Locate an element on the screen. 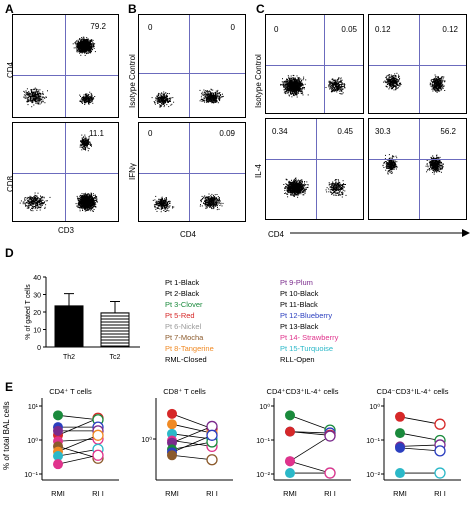  flow-plot-c-bottom-right: 30.3 56.2 is located at coordinates (417, 169).